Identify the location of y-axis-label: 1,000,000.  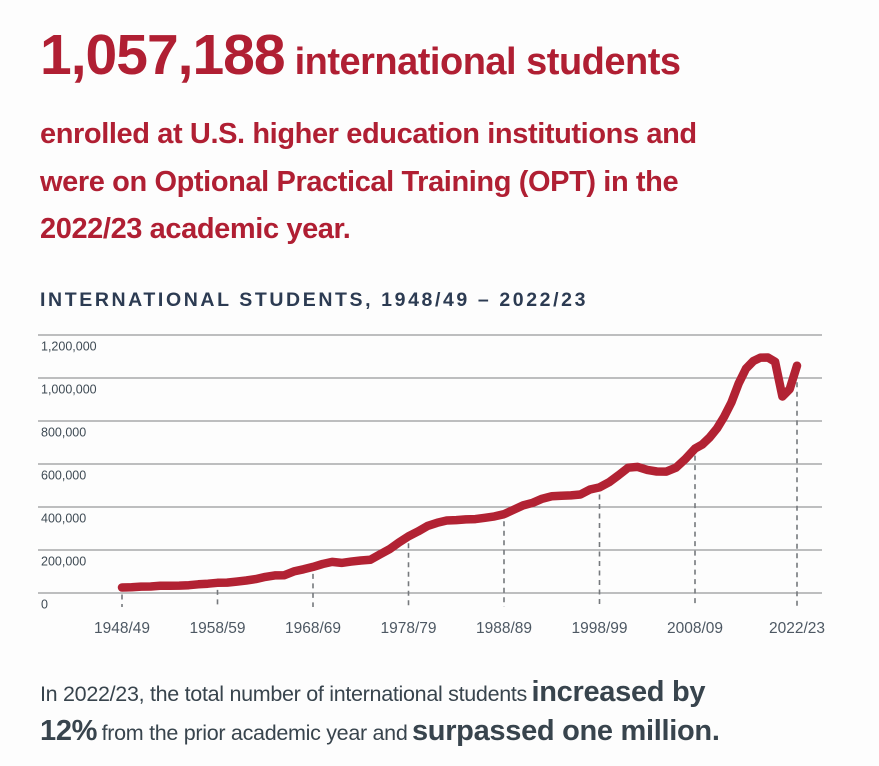
(69, 390).